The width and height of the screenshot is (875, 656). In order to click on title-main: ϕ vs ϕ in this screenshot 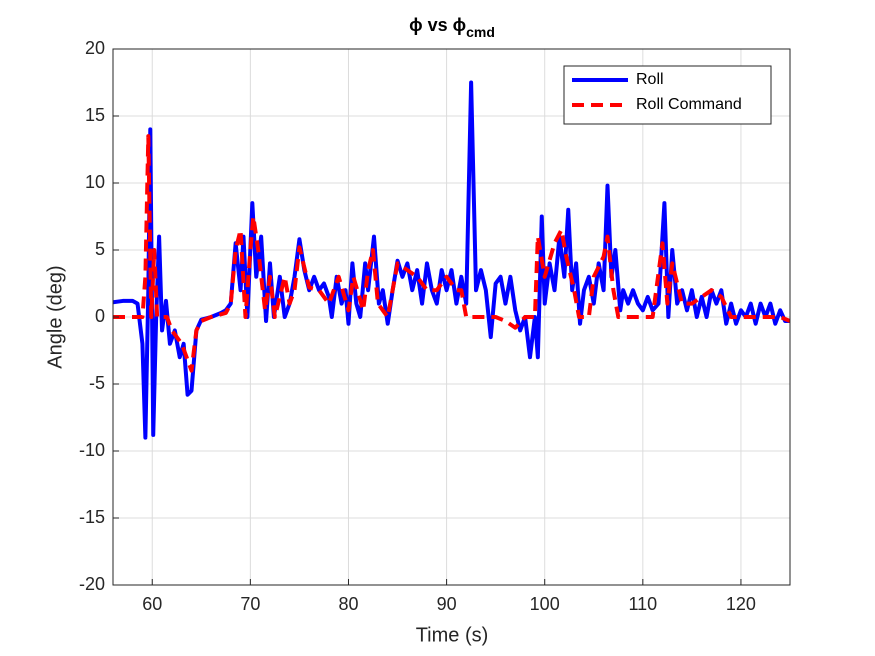, I will do `click(437, 25)`.